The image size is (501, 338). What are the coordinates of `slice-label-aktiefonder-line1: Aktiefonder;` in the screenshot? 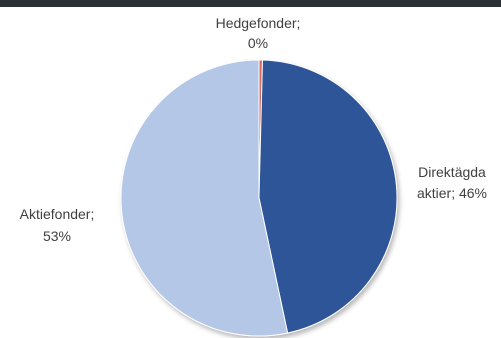 It's located at (57, 214).